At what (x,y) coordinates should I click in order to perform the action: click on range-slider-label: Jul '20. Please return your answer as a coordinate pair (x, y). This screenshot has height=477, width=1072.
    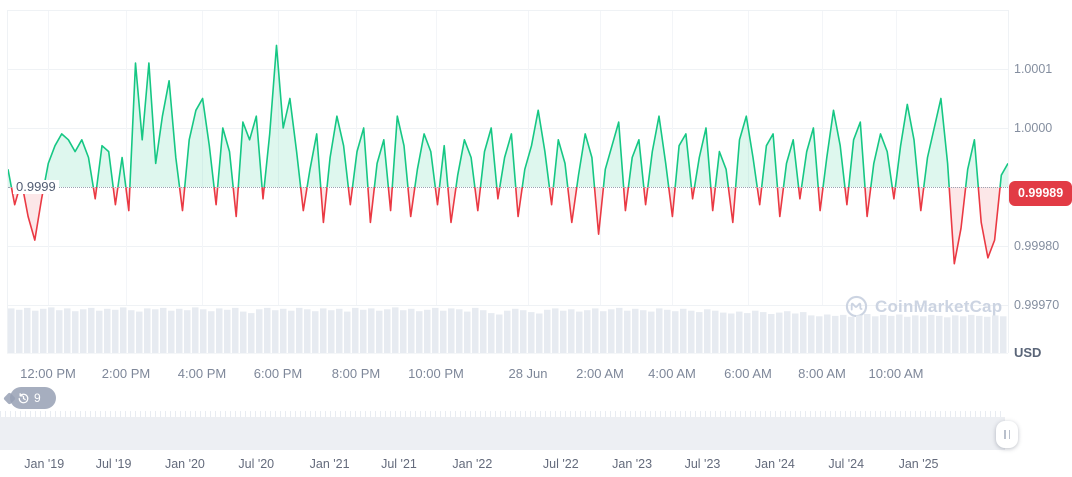
    Looking at the image, I should click on (256, 464).